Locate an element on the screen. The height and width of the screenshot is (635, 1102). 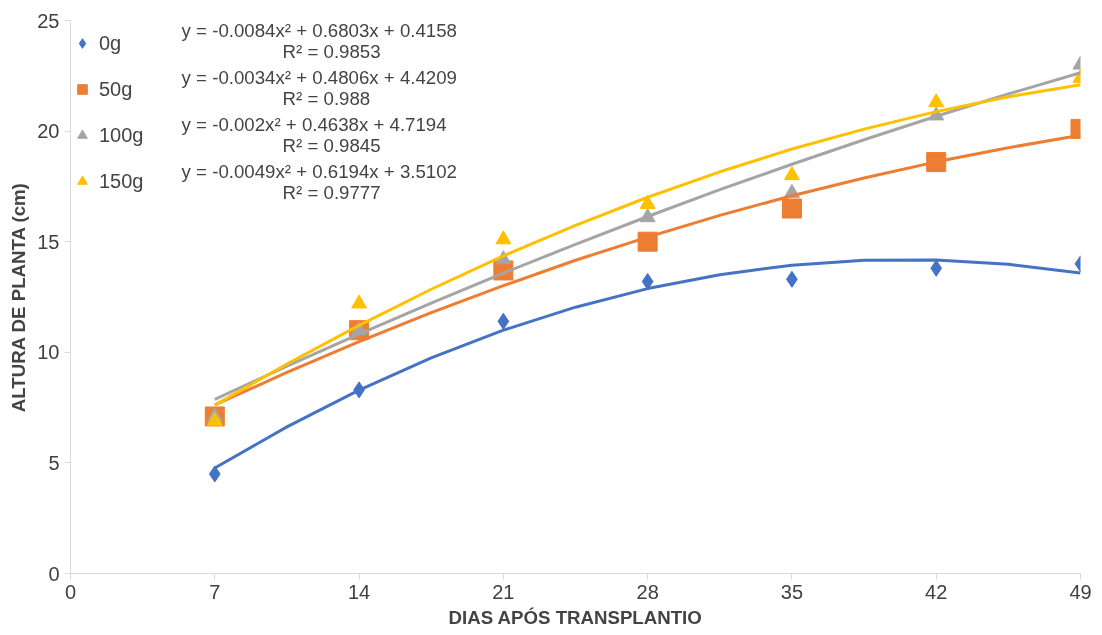
x-tick-label: 14 is located at coordinates (359, 591).